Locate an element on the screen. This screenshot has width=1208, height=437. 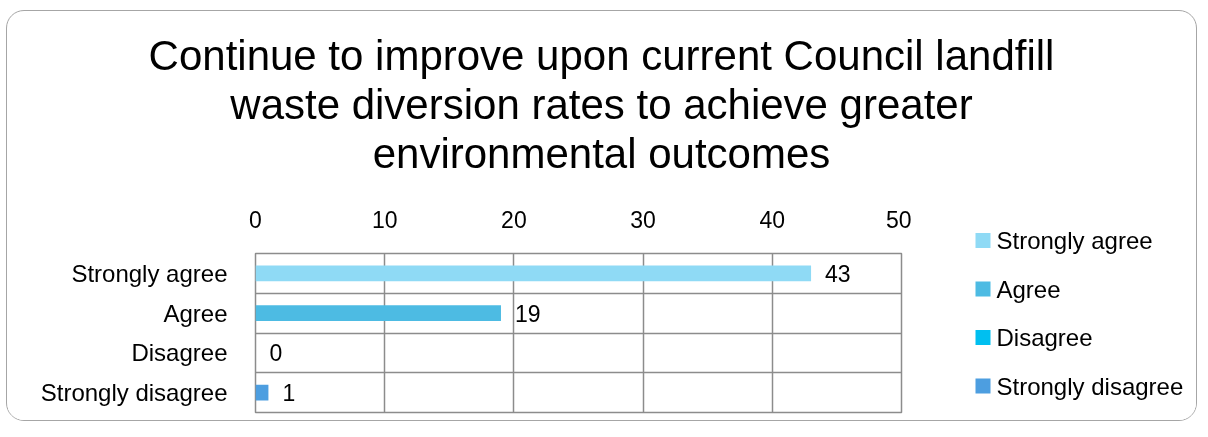
data-label: 19 is located at coordinates (527, 313).